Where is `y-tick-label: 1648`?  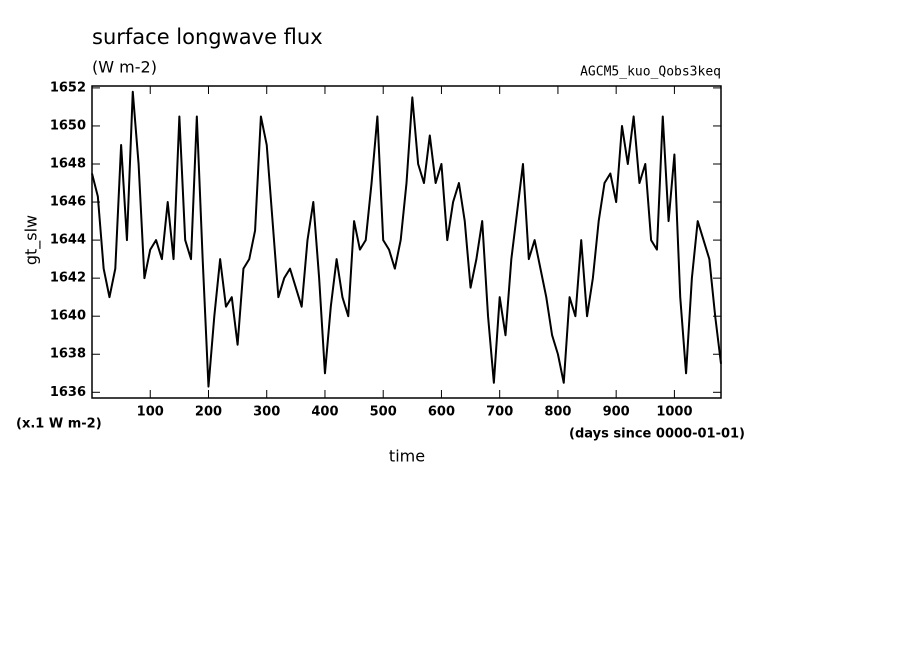
y-tick-label: 1648 is located at coordinates (68, 164).